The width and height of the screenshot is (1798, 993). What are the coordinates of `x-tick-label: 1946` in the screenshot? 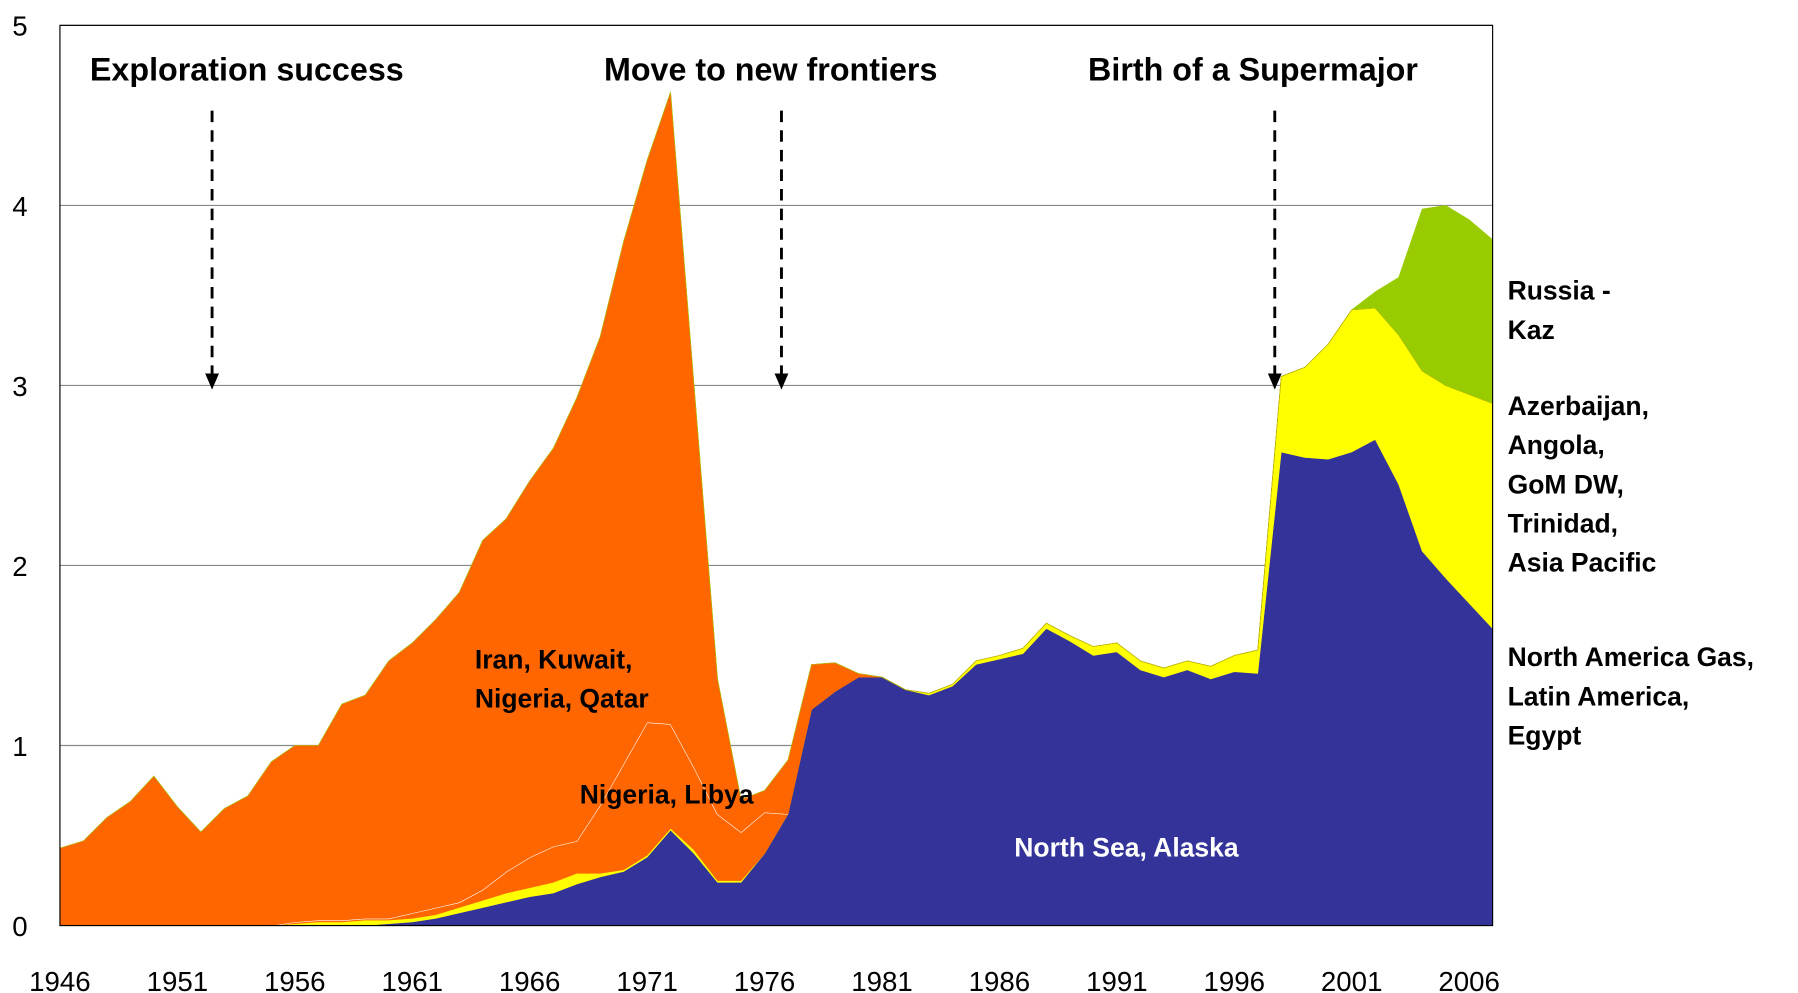 It's located at (60, 979).